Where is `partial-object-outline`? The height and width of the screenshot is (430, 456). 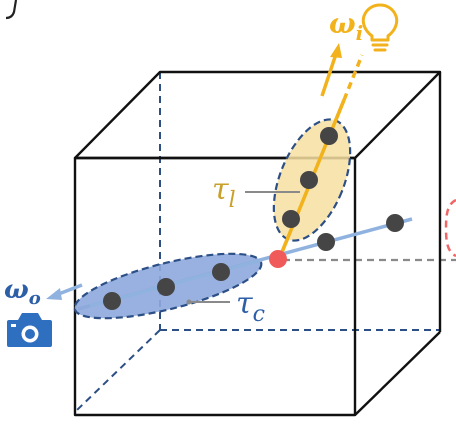 partial-object-outline is located at coordinates (450, 228).